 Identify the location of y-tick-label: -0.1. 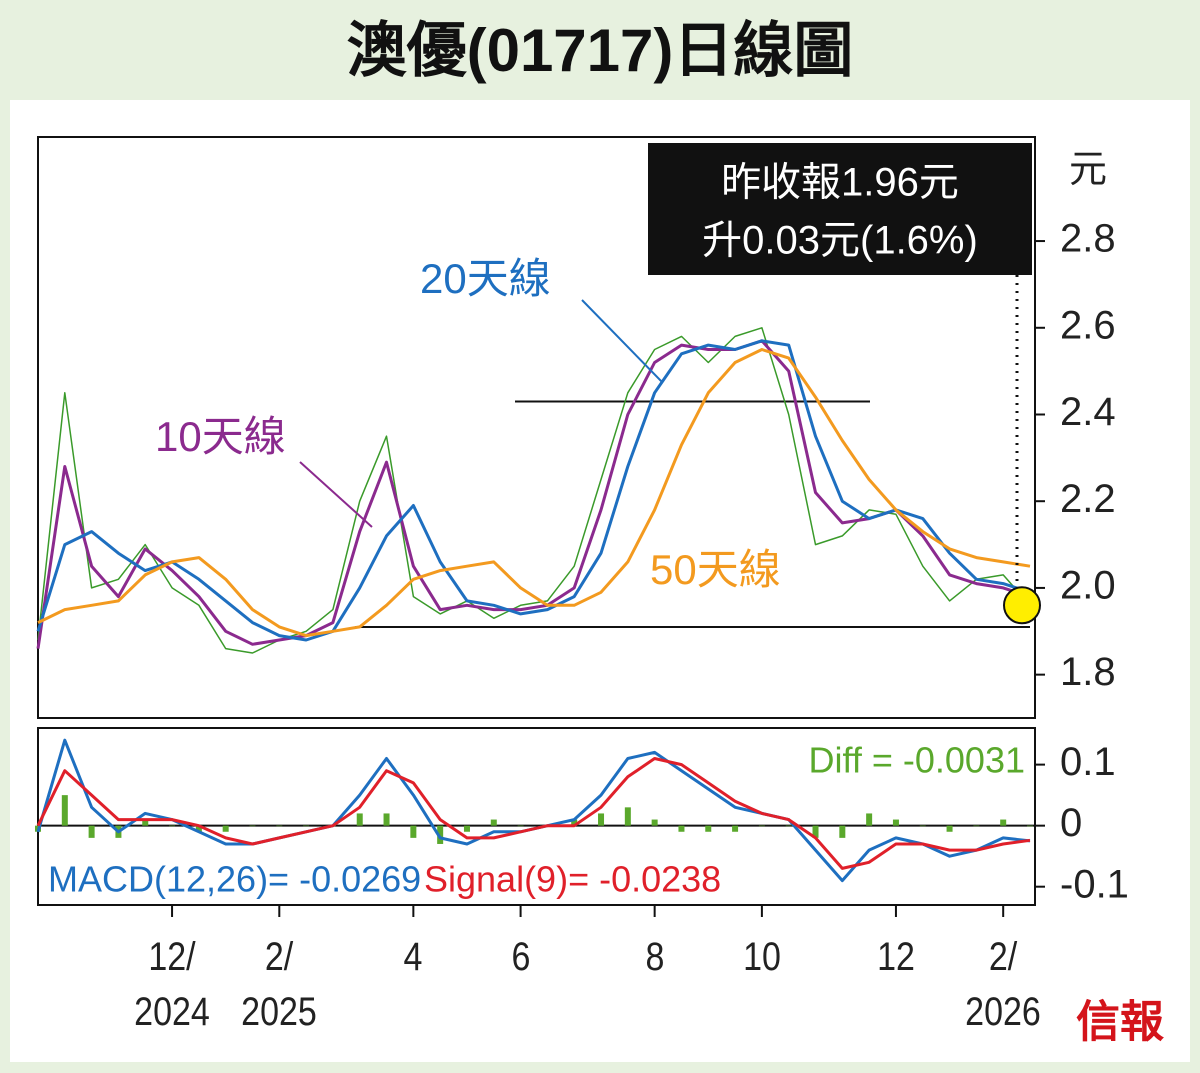
(1094, 884).